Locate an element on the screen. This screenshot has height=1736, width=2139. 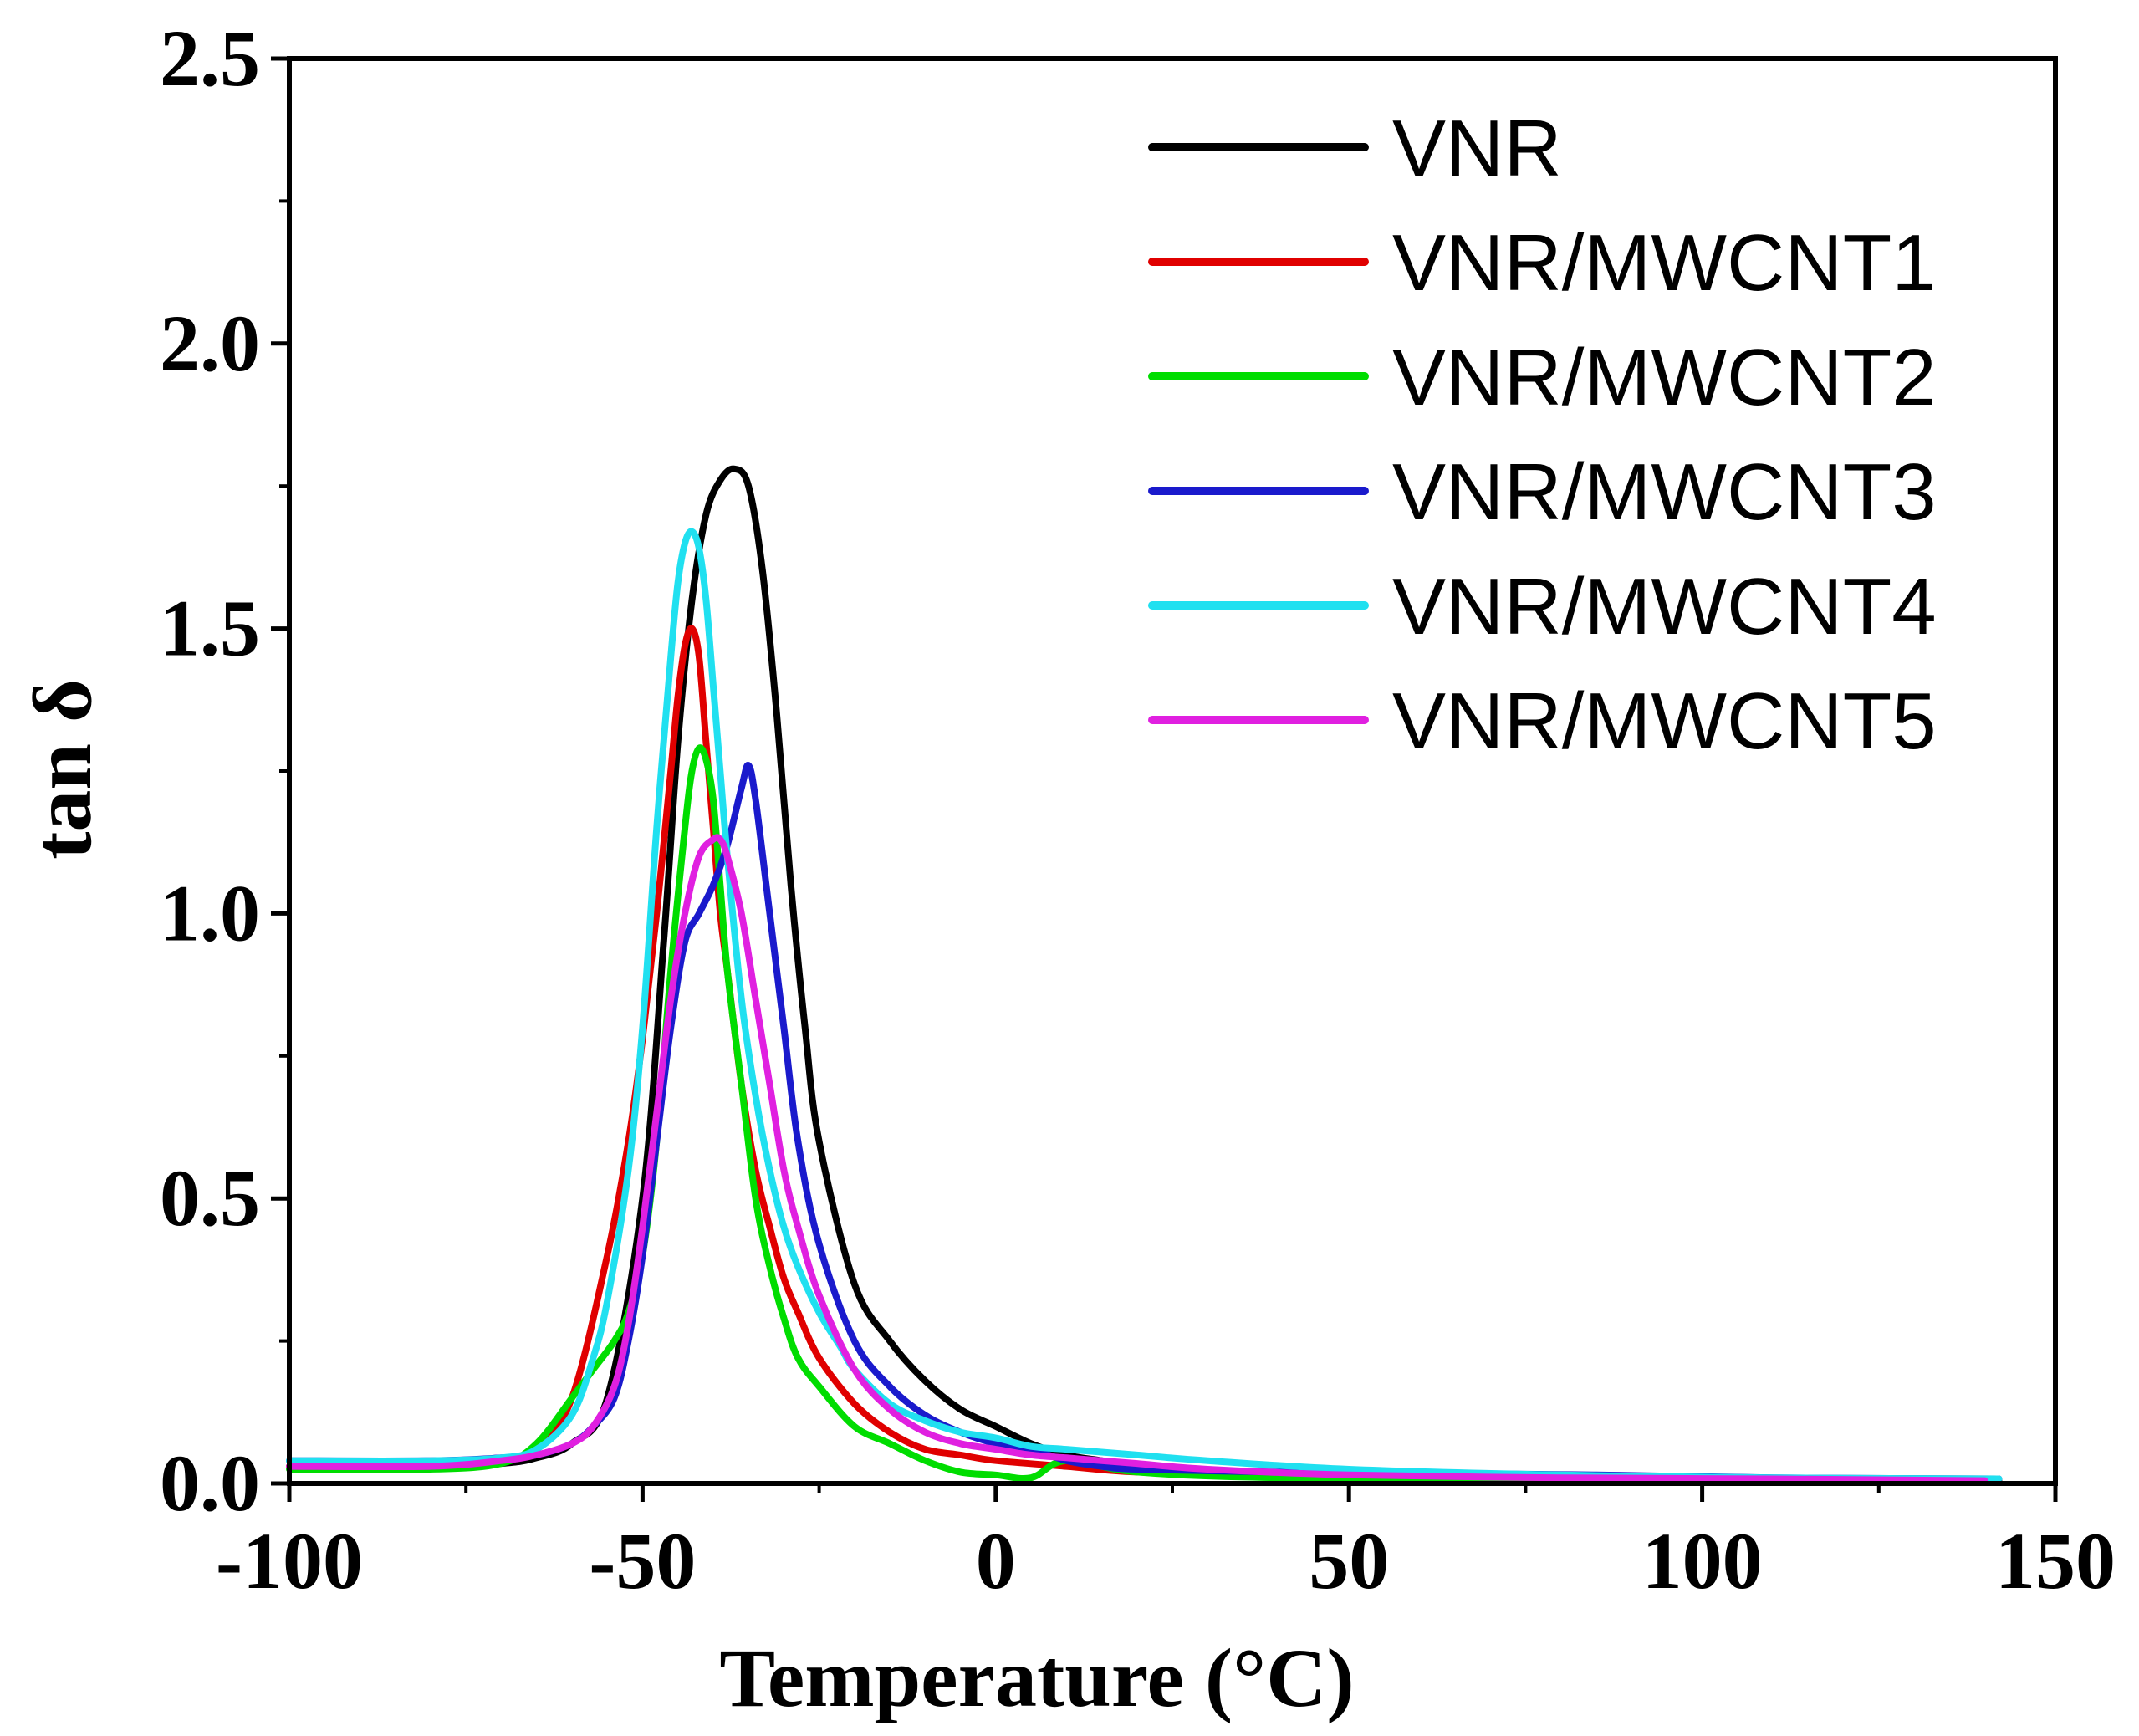
legend-label: VNR is located at coordinates (1477, 148).